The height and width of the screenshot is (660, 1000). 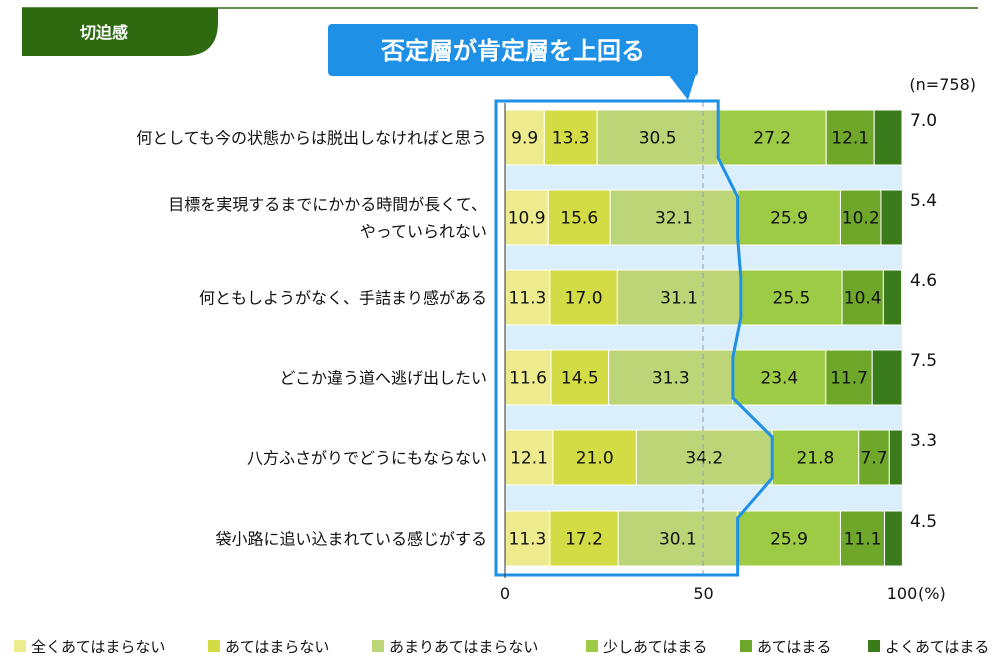 What do you see at coordinates (902, 593) in the screenshot?
I see `x-tick-label: 100` at bounding box center [902, 593].